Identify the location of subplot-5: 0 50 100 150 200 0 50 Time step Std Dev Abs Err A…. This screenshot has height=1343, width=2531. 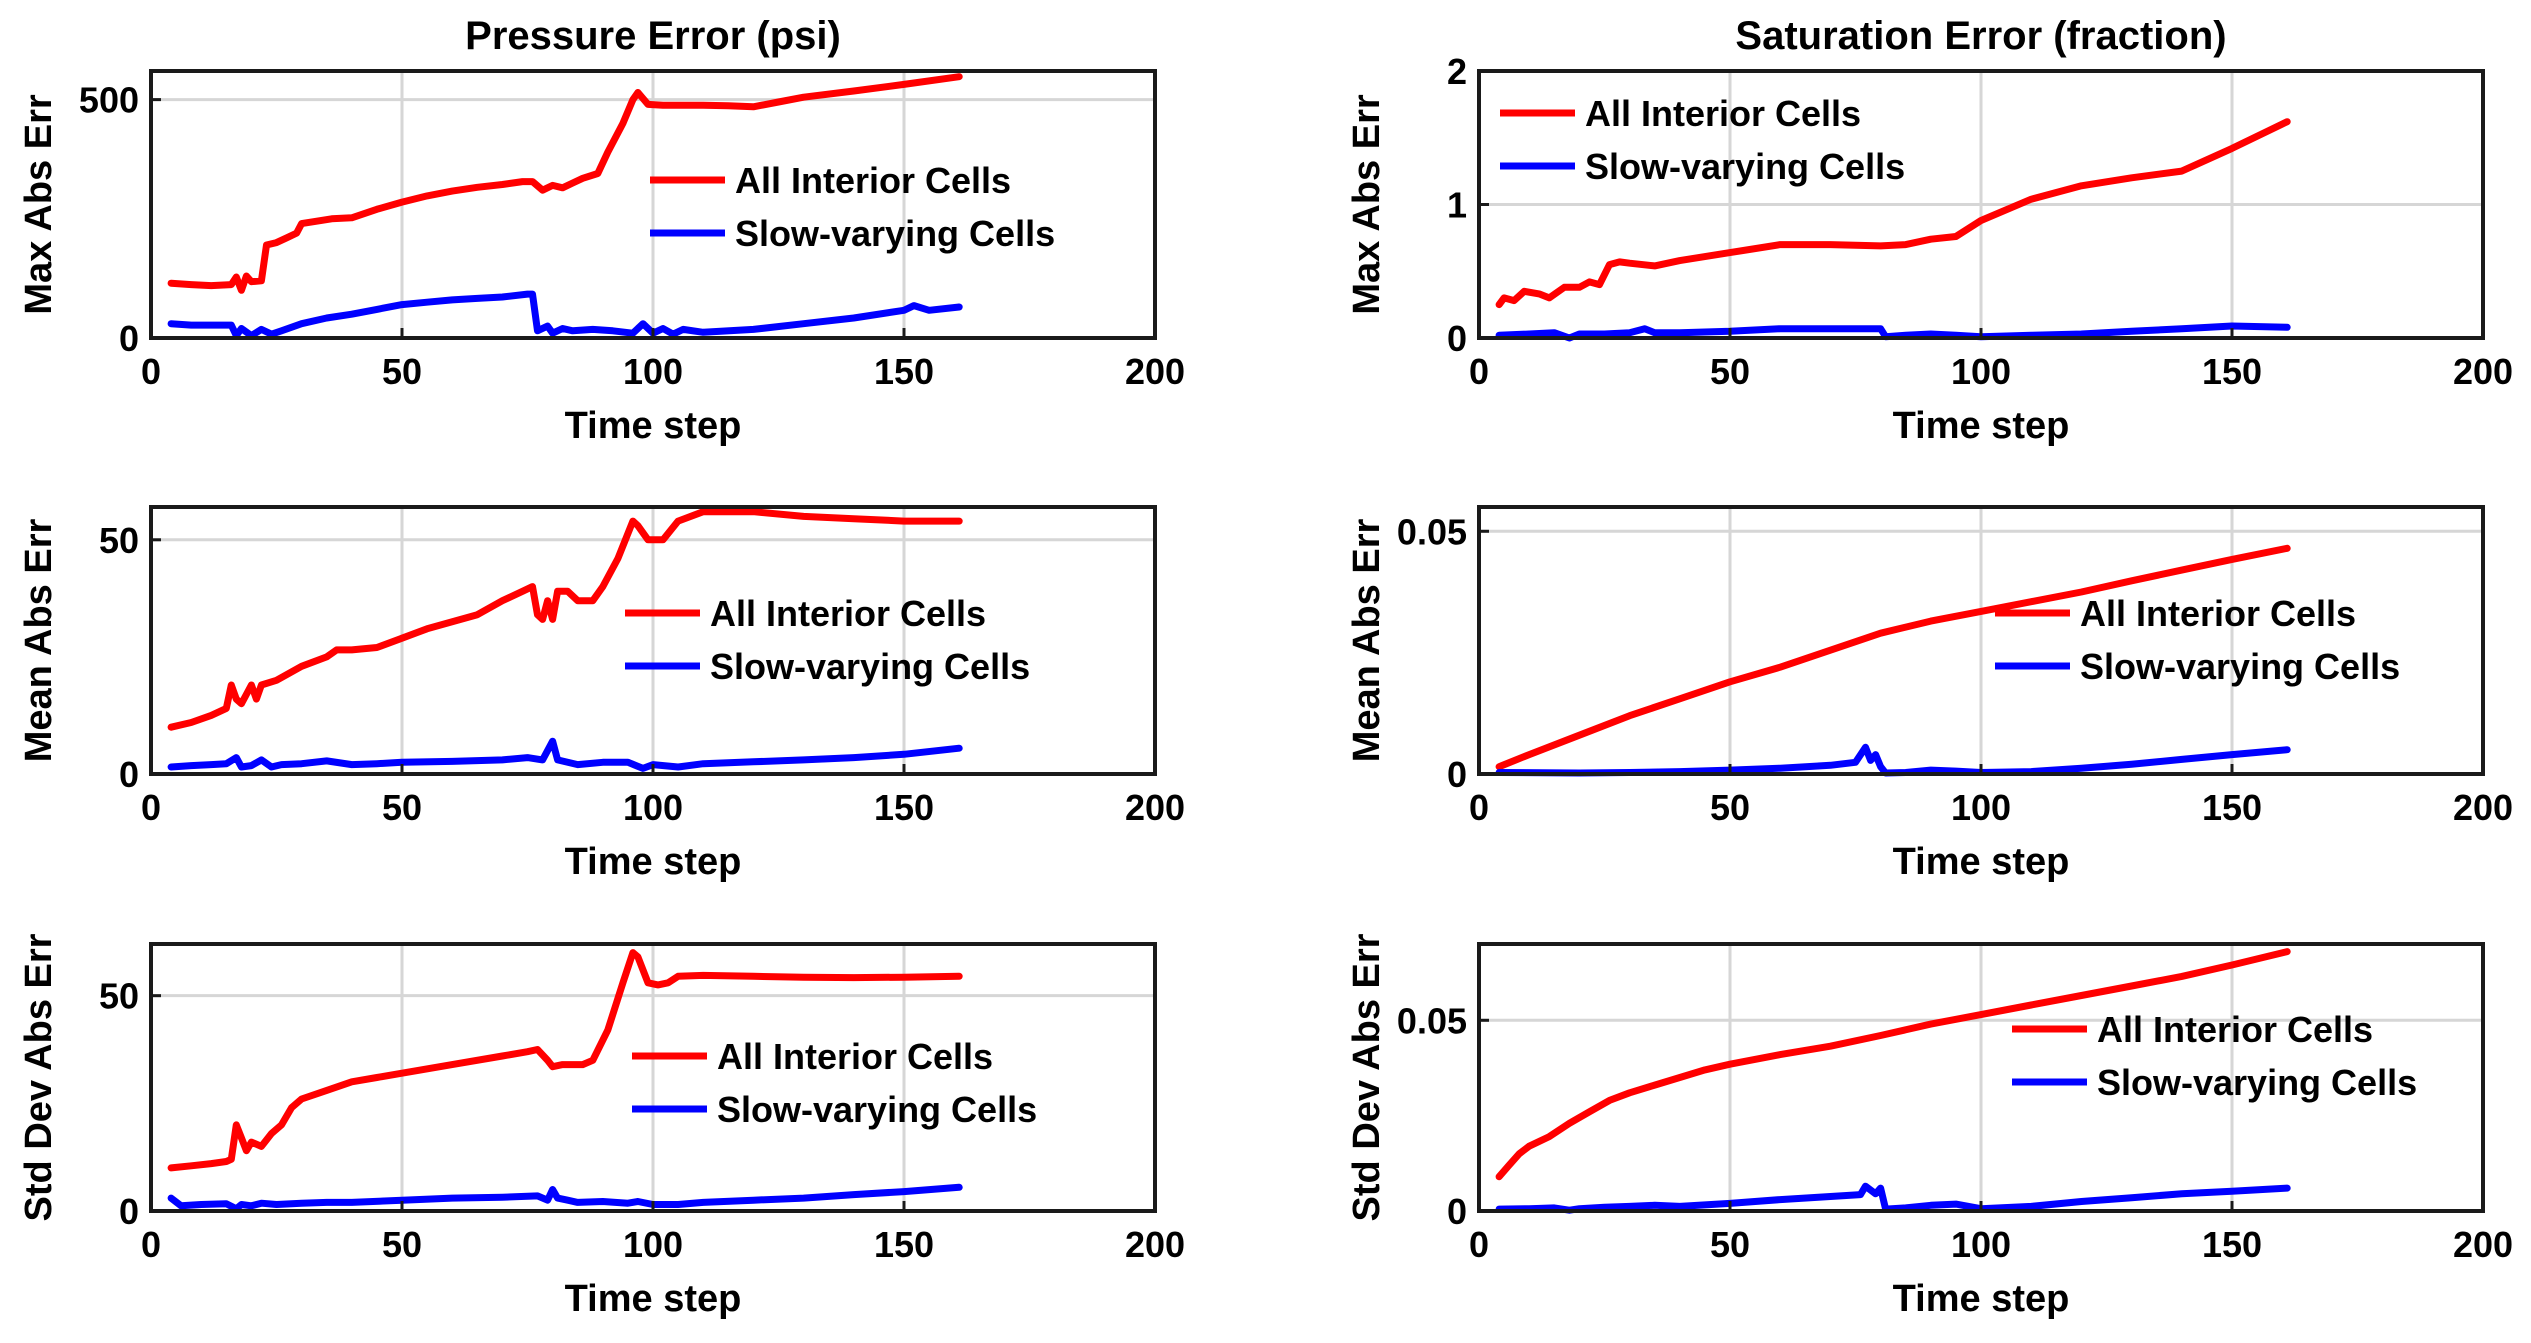
(601, 1126).